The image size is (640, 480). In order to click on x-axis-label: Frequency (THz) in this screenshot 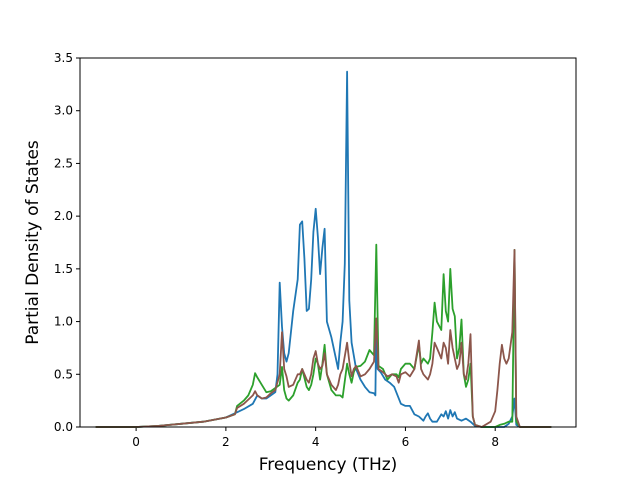, I will do `click(328, 465)`.